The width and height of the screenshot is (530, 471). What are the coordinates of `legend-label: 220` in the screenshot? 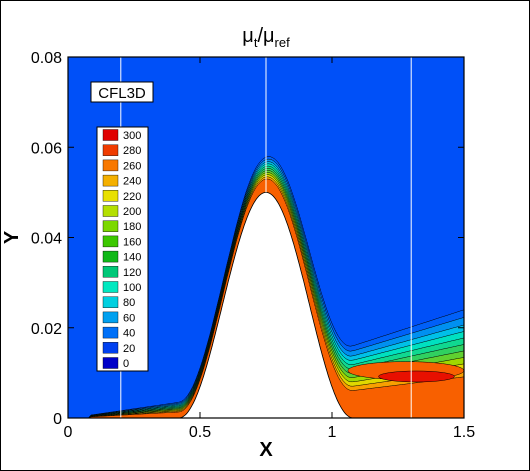 It's located at (132, 197).